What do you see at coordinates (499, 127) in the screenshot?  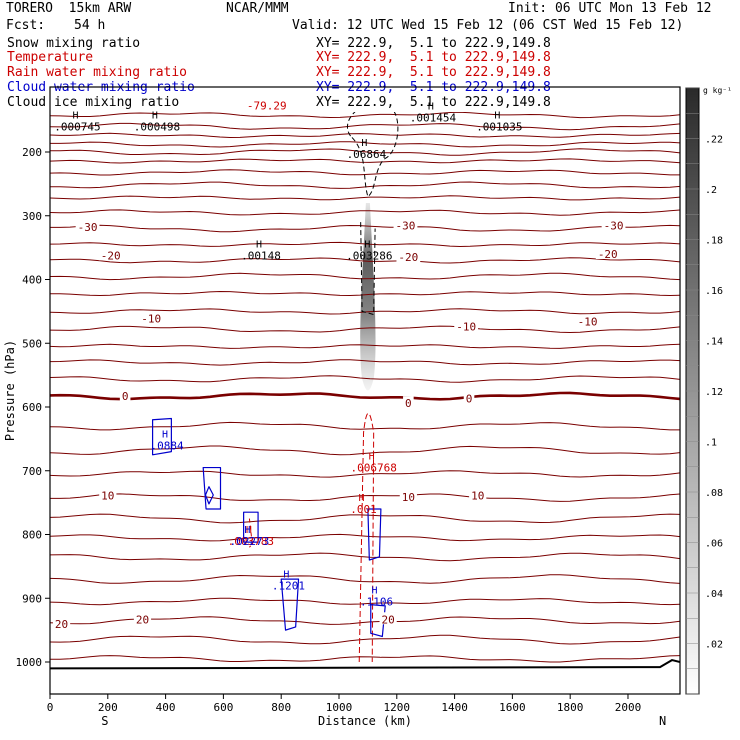 I see `snow-max-value: .001035` at bounding box center [499, 127].